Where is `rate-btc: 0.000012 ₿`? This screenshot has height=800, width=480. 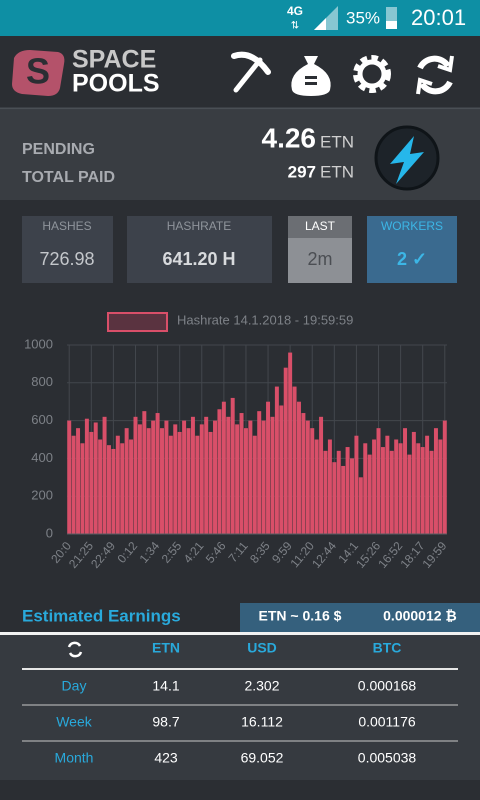
rate-btc: 0.000012 ₿ is located at coordinates (420, 616).